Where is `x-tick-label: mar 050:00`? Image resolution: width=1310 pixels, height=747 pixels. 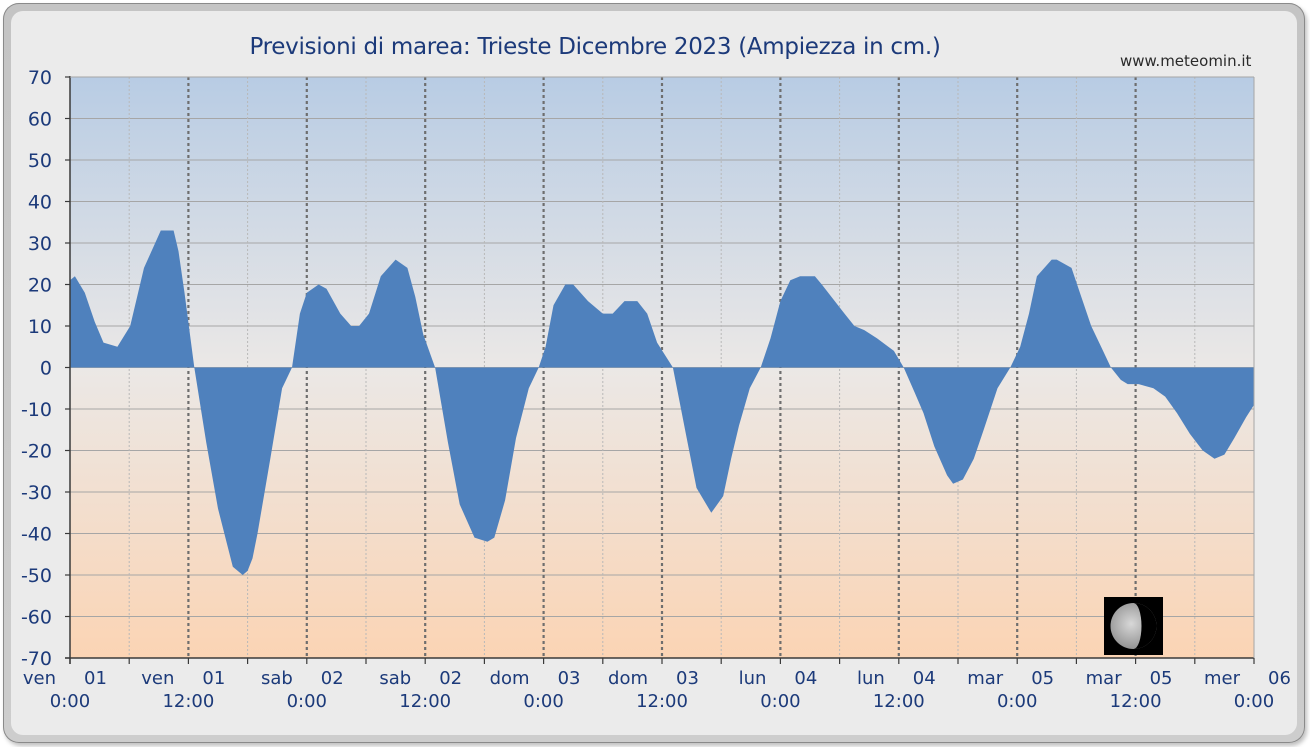
x-tick-label: mar 050:00 is located at coordinates (1010, 690).